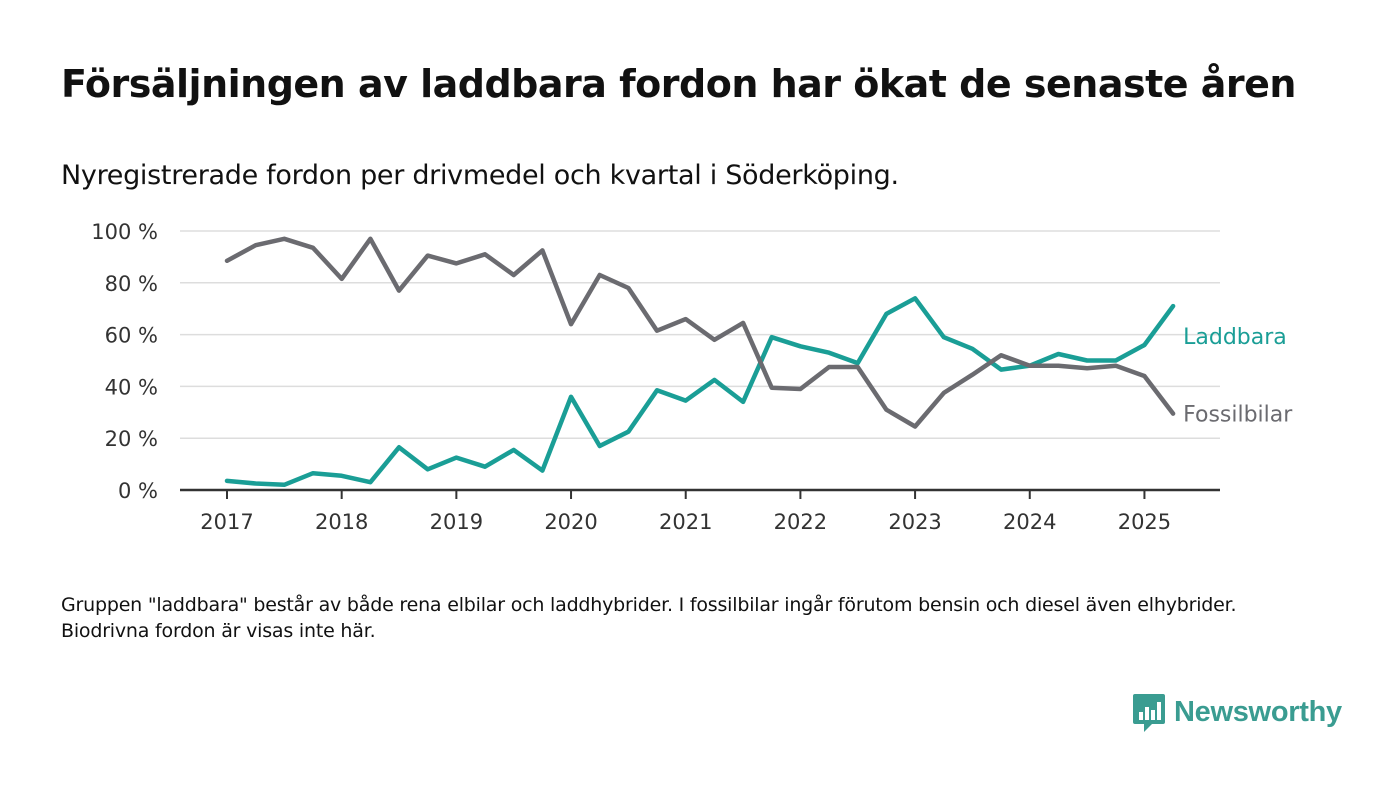  I want to click on y-tick-label: 0 %, so click(138, 491).